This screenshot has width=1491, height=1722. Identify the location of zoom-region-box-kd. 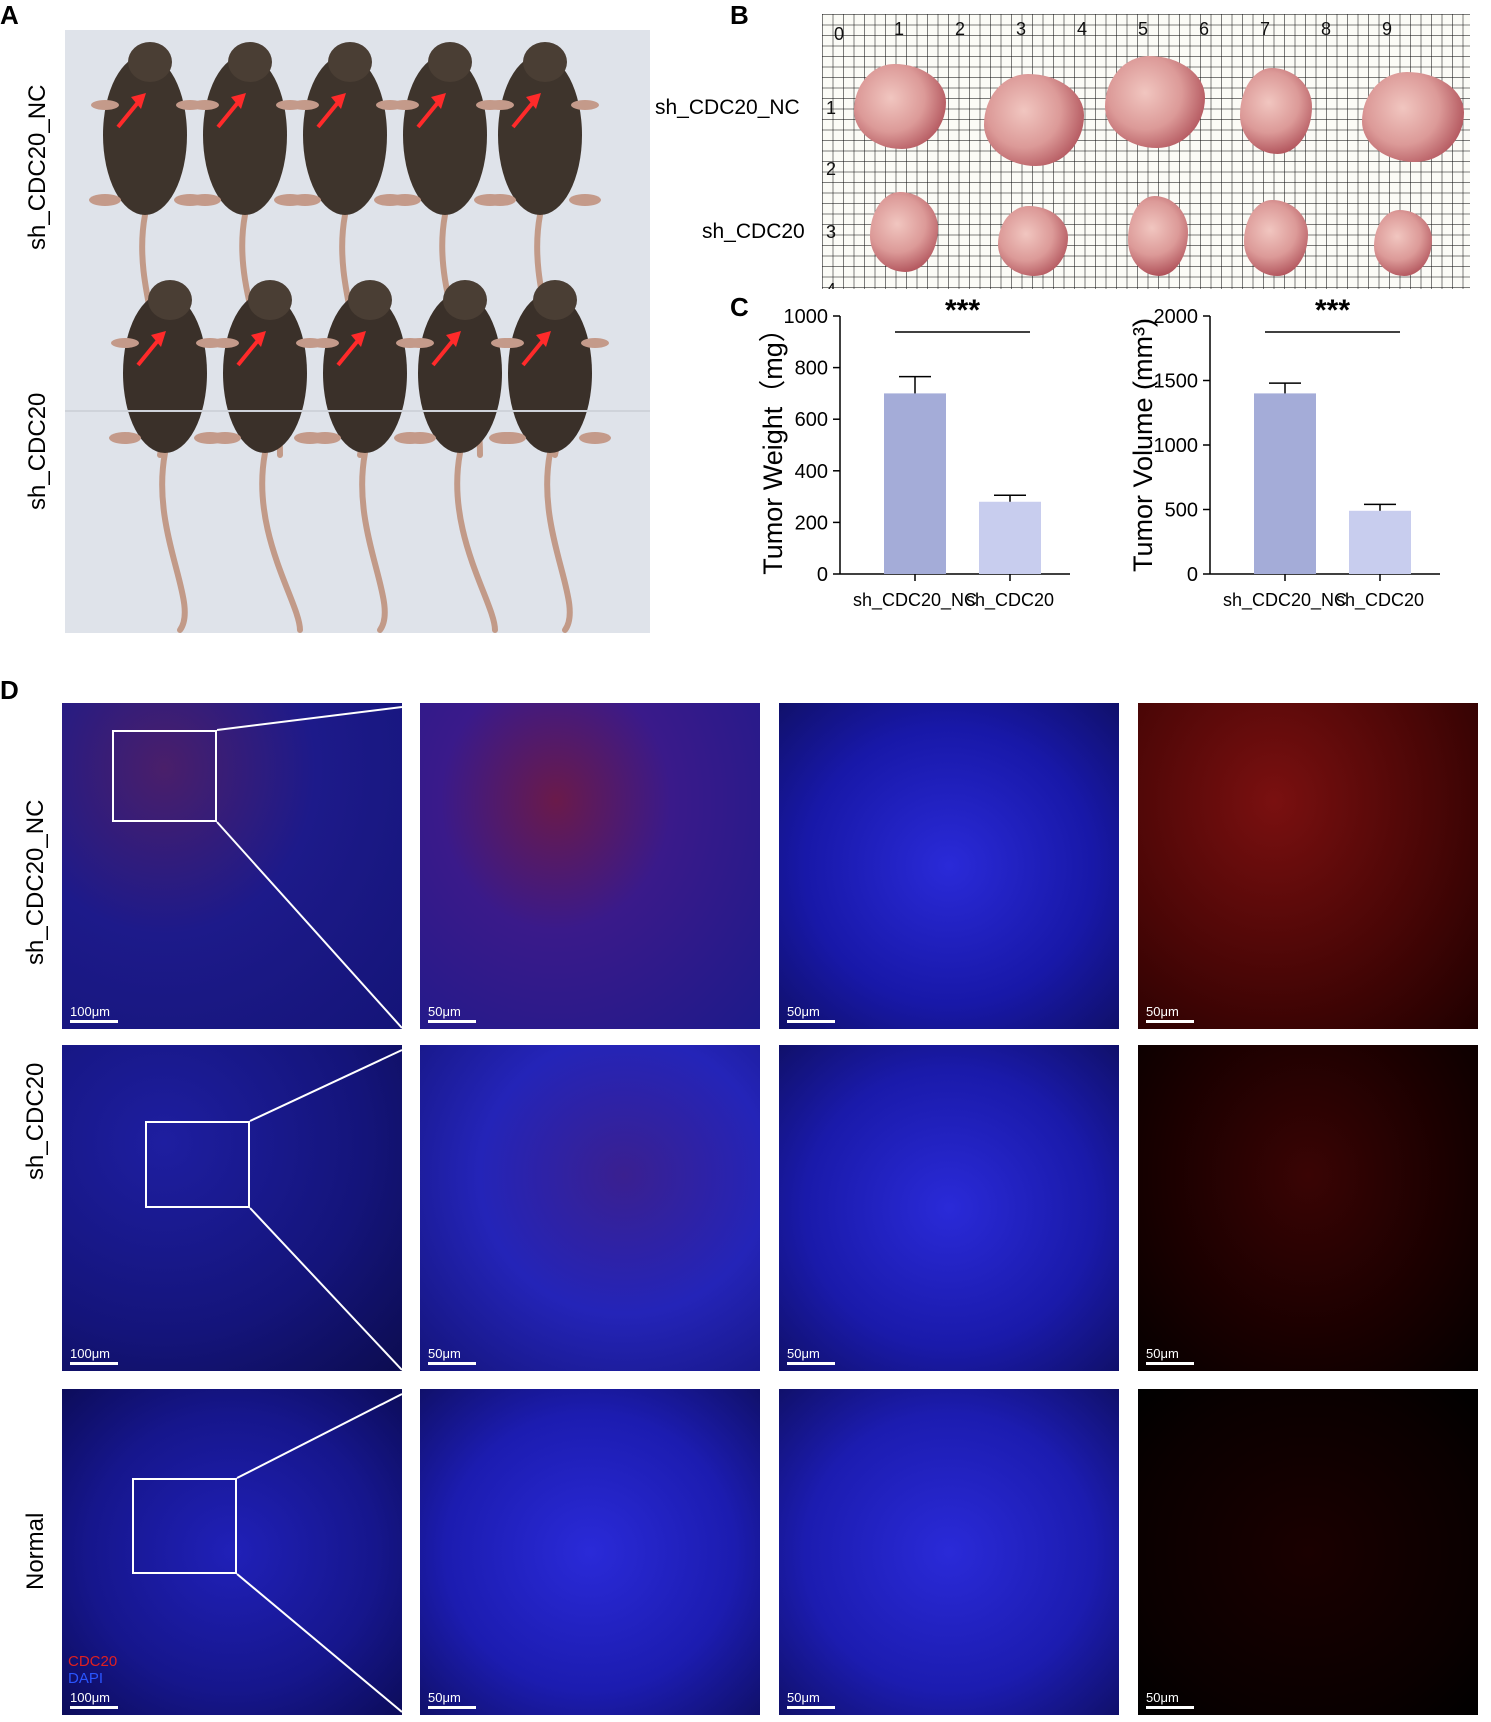
(197, 1164).